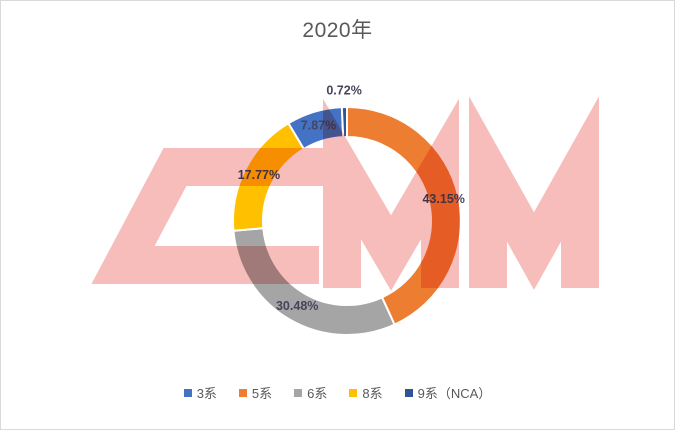 This screenshot has height=430, width=675. What do you see at coordinates (404, 215) in the screenshot?
I see `donut-segment-5系` at bounding box center [404, 215].